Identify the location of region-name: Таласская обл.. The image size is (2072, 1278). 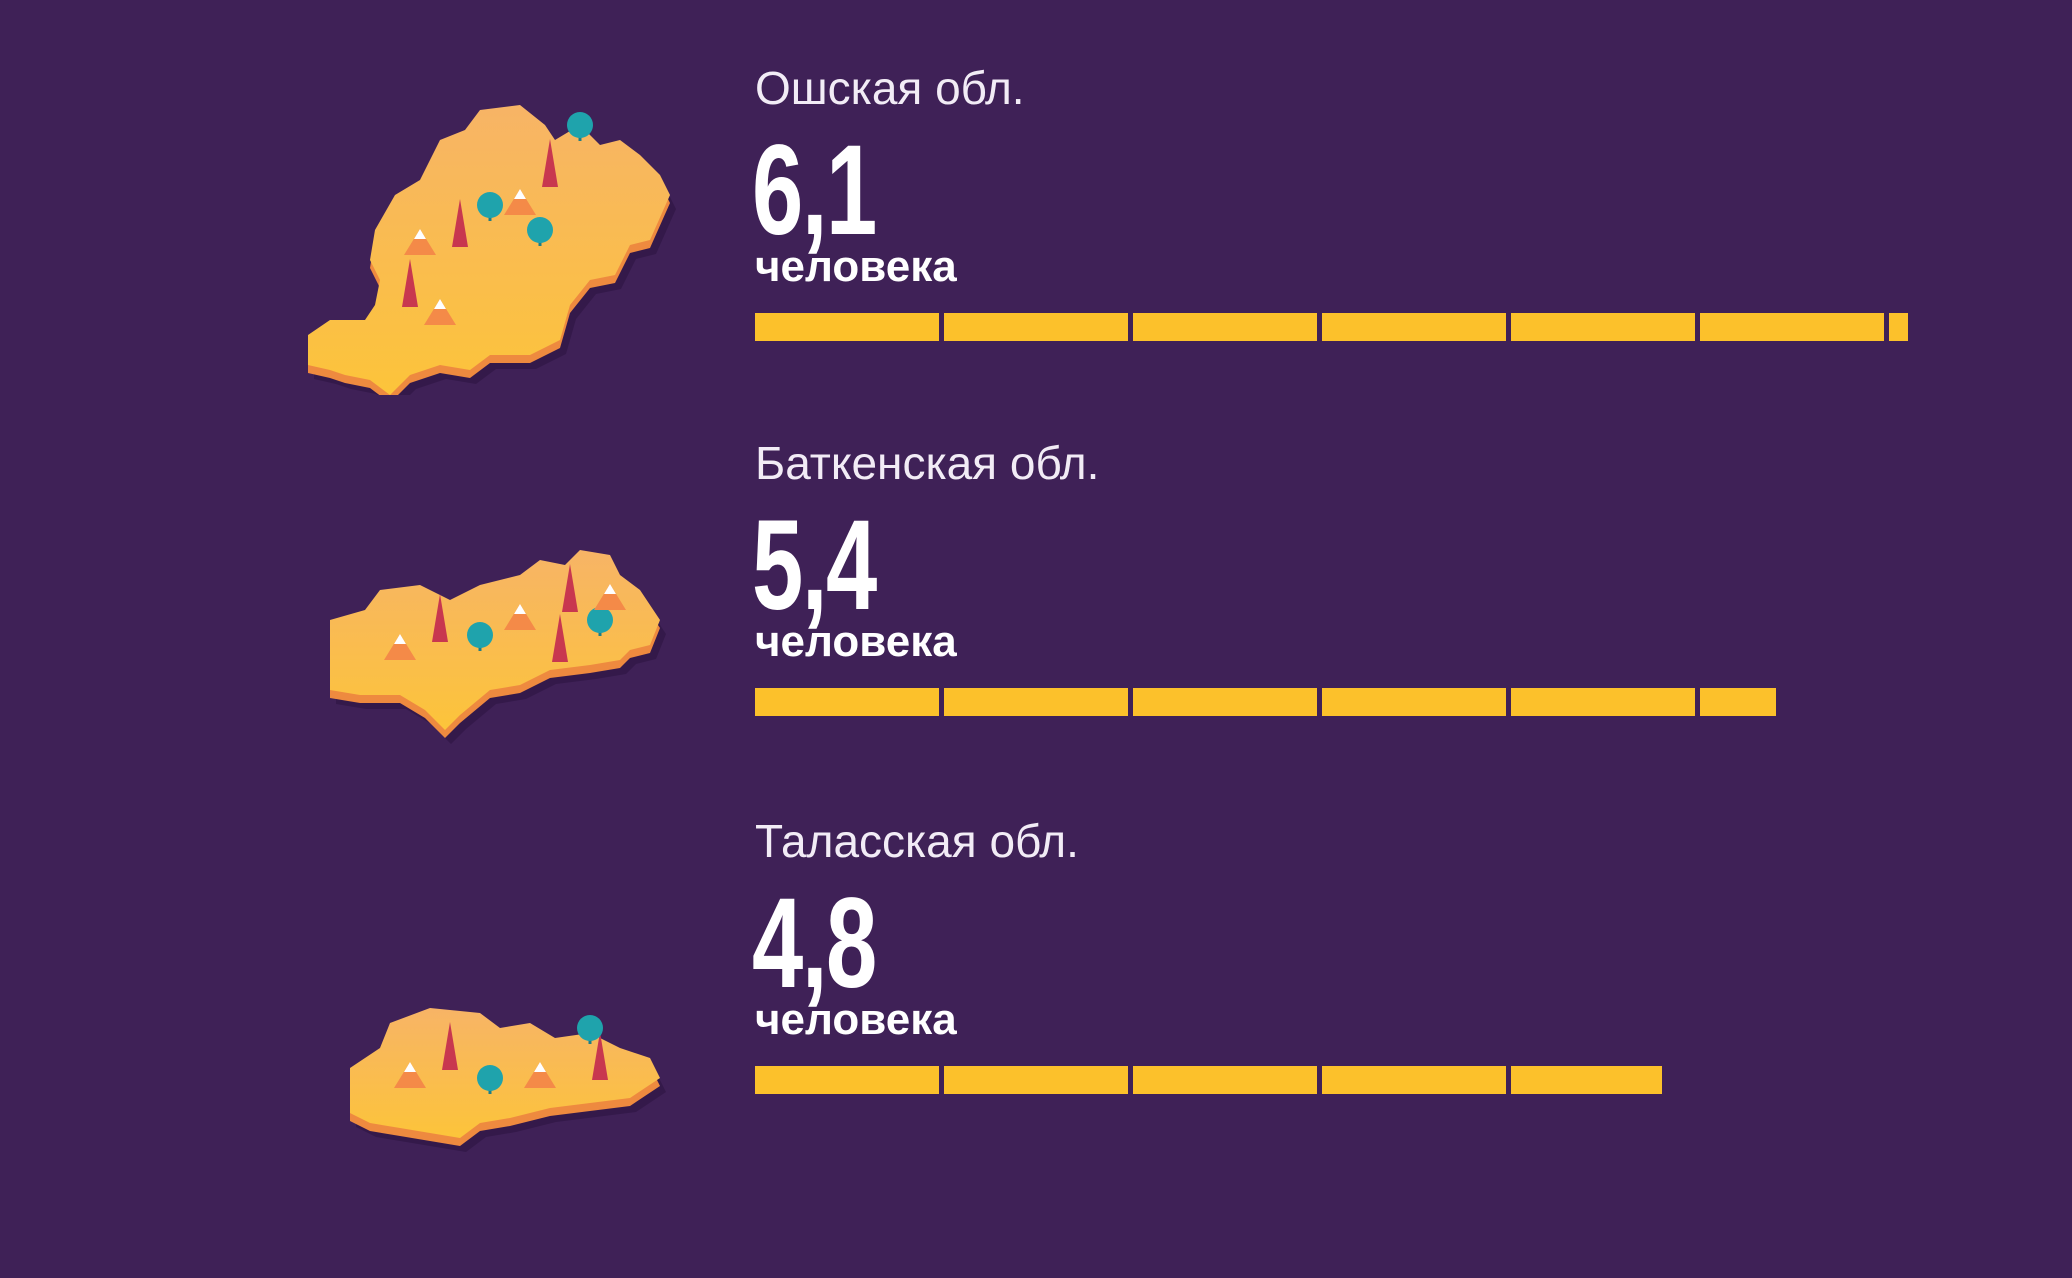
(917, 841).